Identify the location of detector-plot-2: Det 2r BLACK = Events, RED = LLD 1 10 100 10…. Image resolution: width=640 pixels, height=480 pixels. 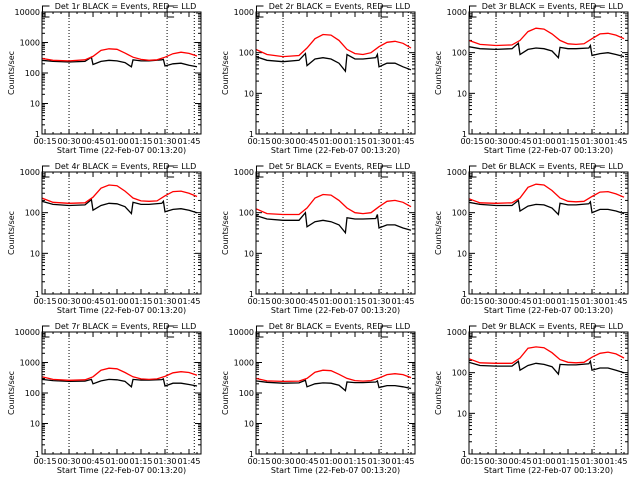
(320, 80).